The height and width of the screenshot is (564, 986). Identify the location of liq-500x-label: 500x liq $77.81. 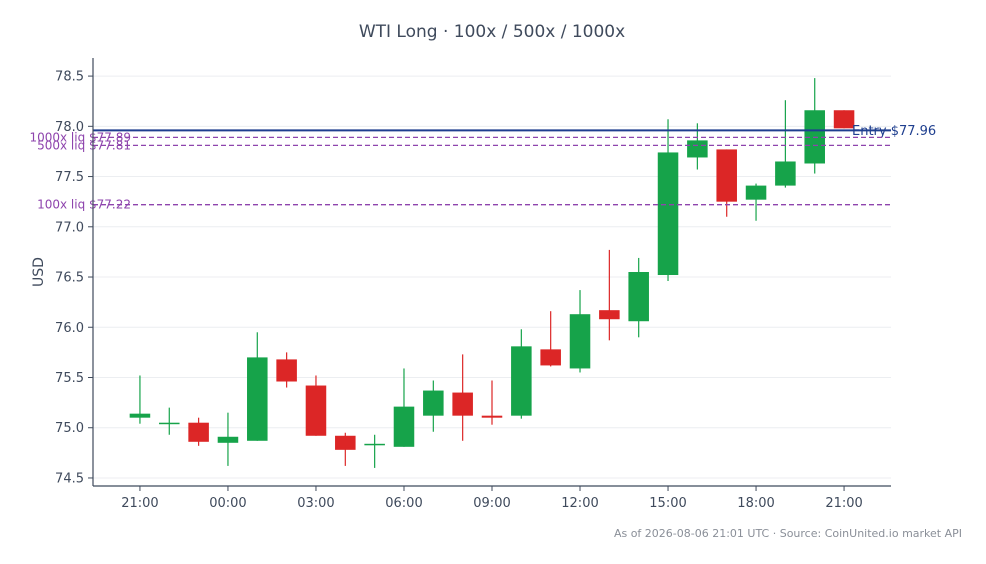
(84, 145).